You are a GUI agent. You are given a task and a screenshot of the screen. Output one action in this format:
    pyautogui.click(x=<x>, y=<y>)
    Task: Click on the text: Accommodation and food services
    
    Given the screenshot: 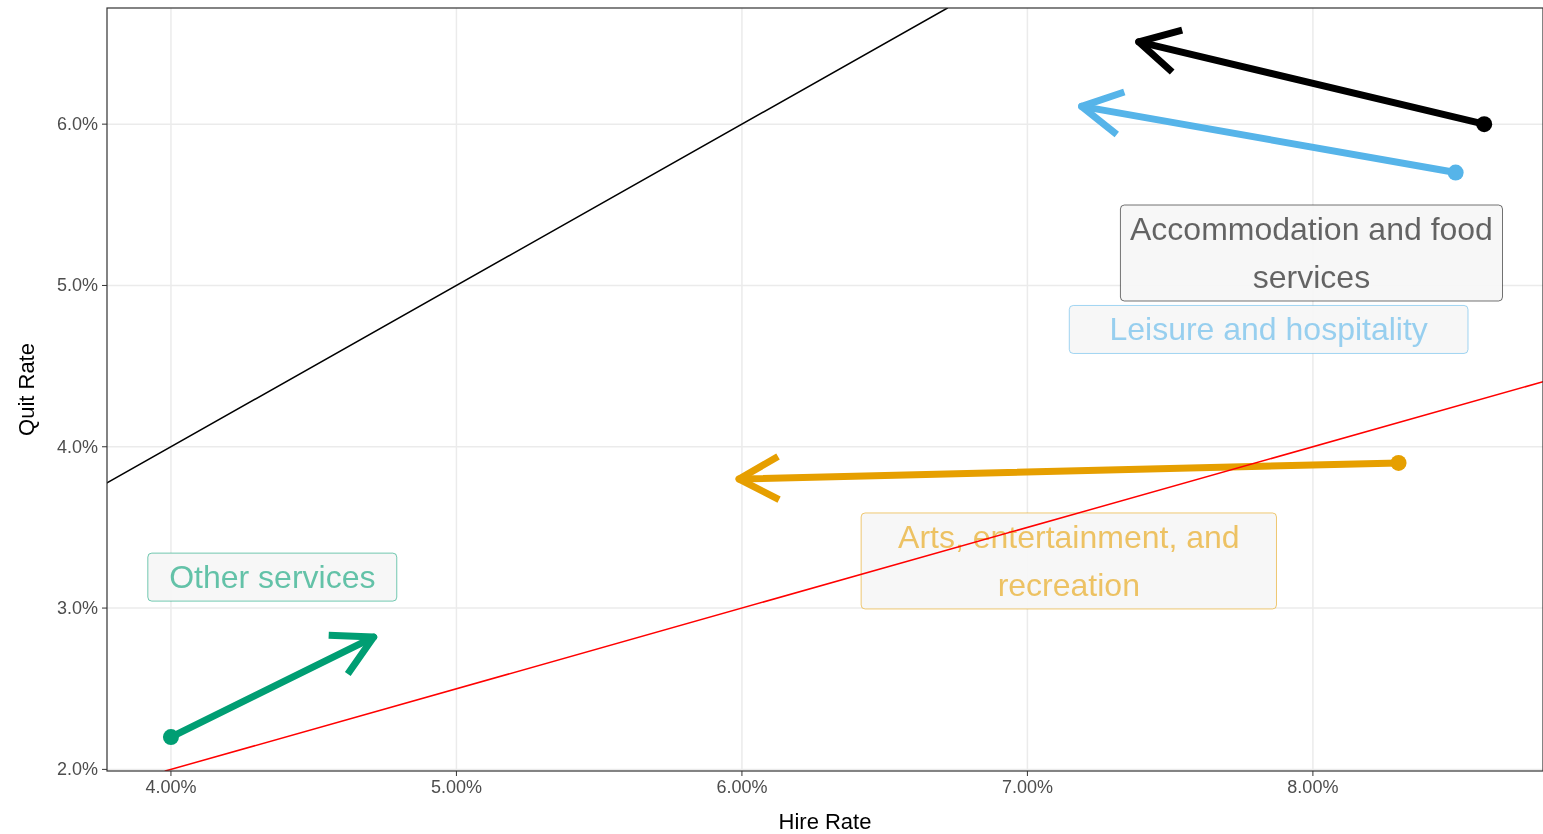 What is the action you would take?
    pyautogui.click(x=1311, y=253)
    